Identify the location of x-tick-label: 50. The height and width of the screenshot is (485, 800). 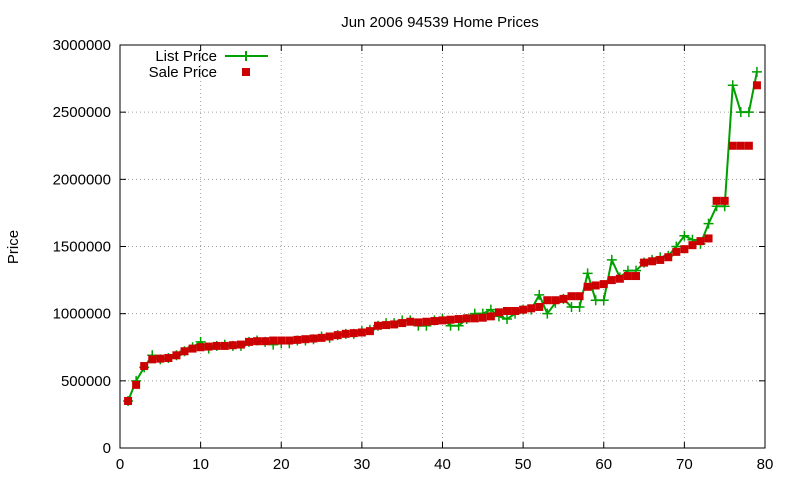
(523, 464).